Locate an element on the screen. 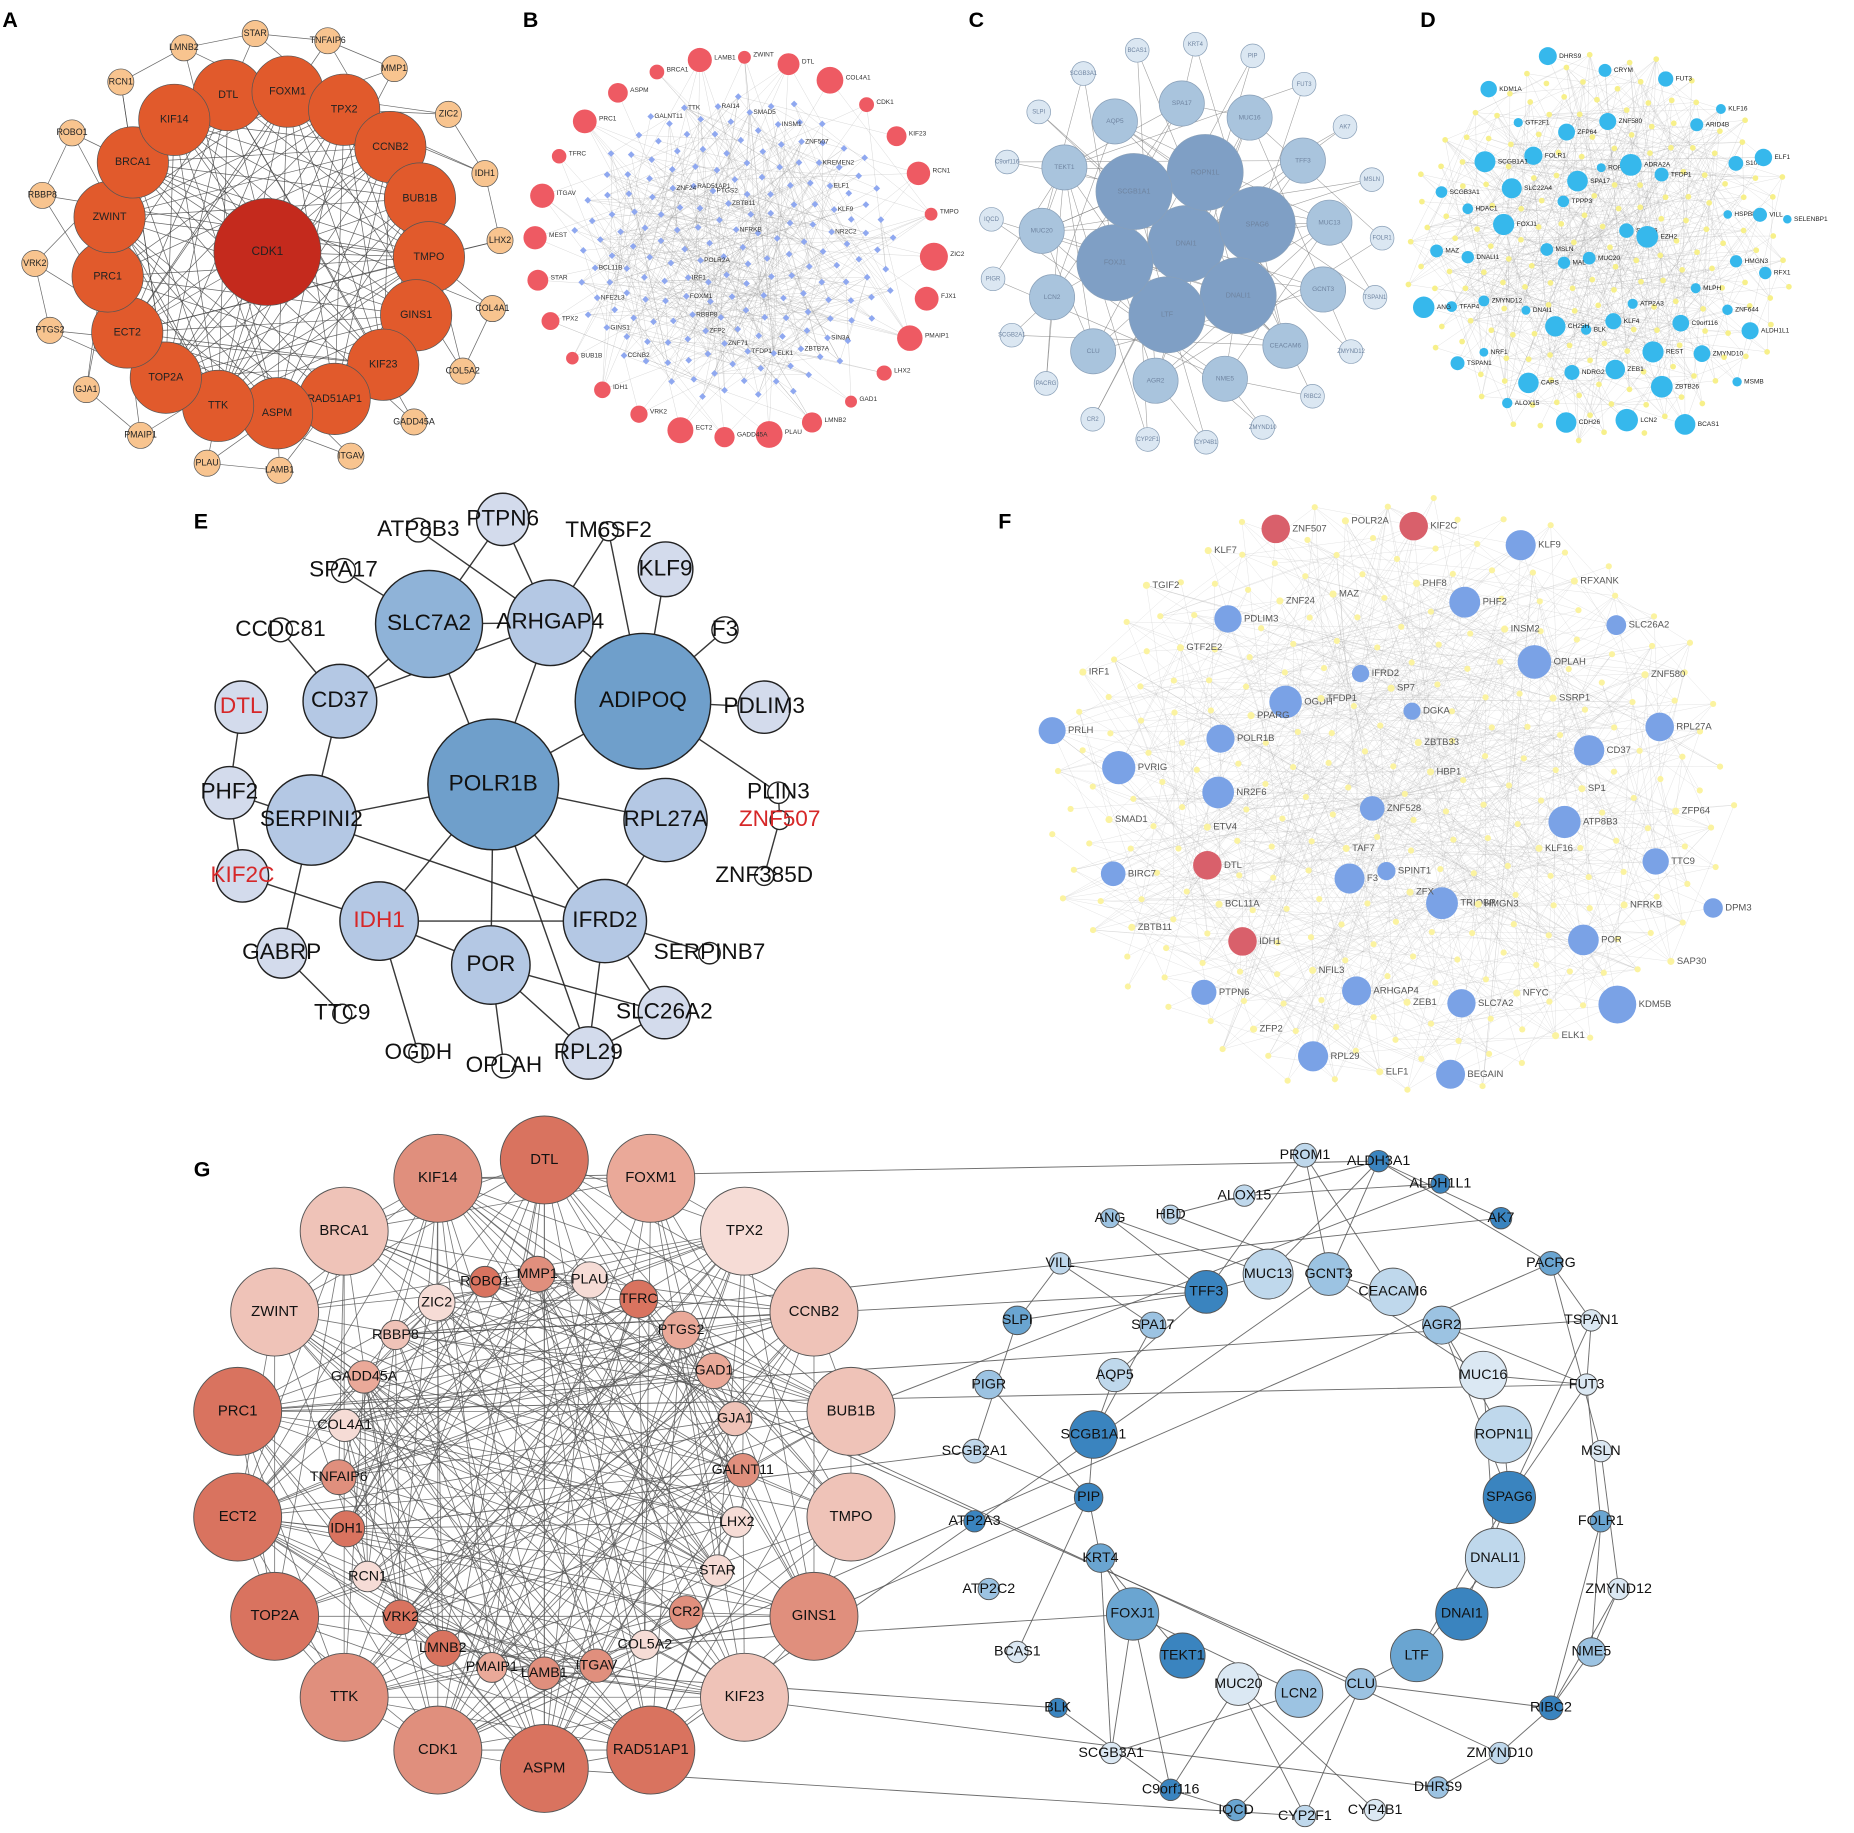  node-label: SAP30 is located at coordinates (1692, 961).